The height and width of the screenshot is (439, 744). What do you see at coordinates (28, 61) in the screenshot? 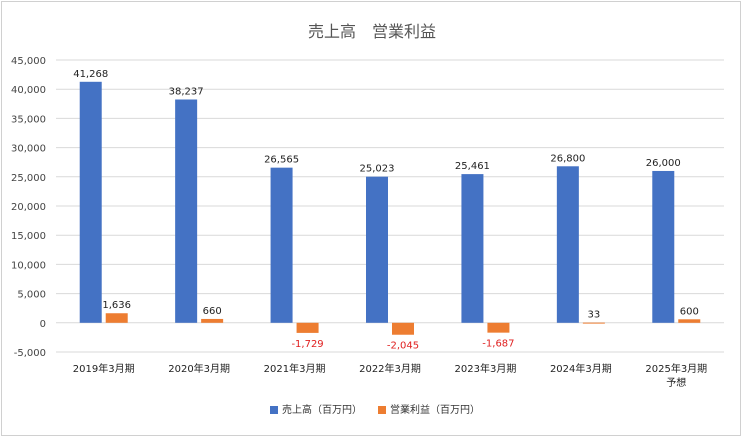
I see `y-tick-label: 45,000` at bounding box center [28, 61].